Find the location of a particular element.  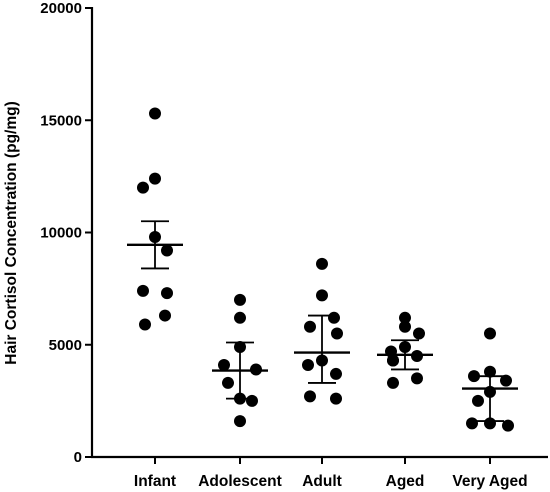

x-tick-label: Aged is located at coordinates (405, 481).